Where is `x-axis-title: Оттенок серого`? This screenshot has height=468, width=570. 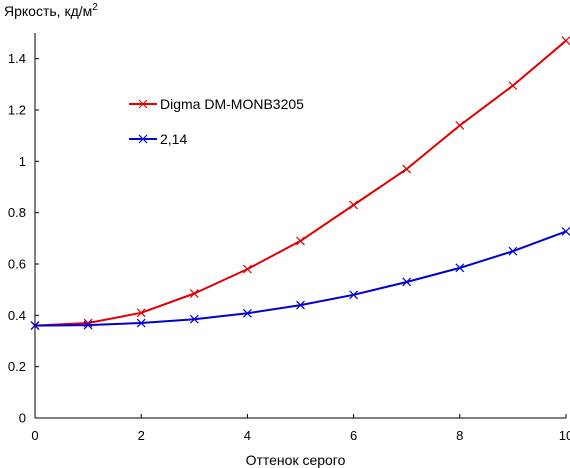 x-axis-title: Оттенок серого is located at coordinates (296, 460).